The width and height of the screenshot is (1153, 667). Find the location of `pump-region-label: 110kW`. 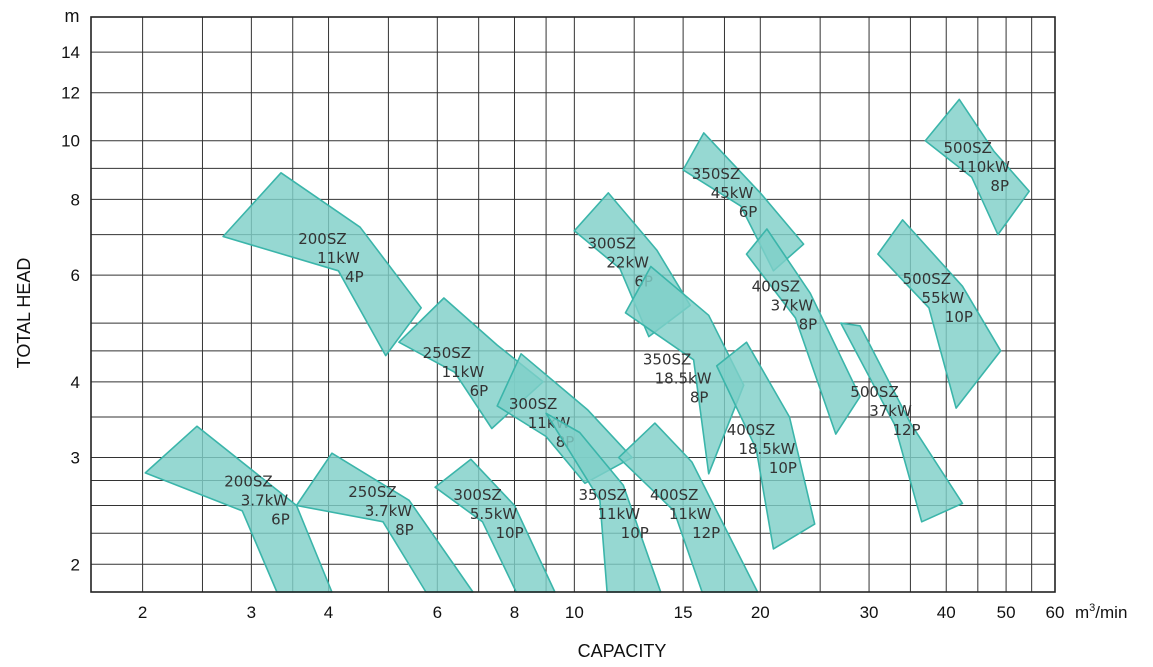

pump-region-label: 110kW is located at coordinates (984, 167).